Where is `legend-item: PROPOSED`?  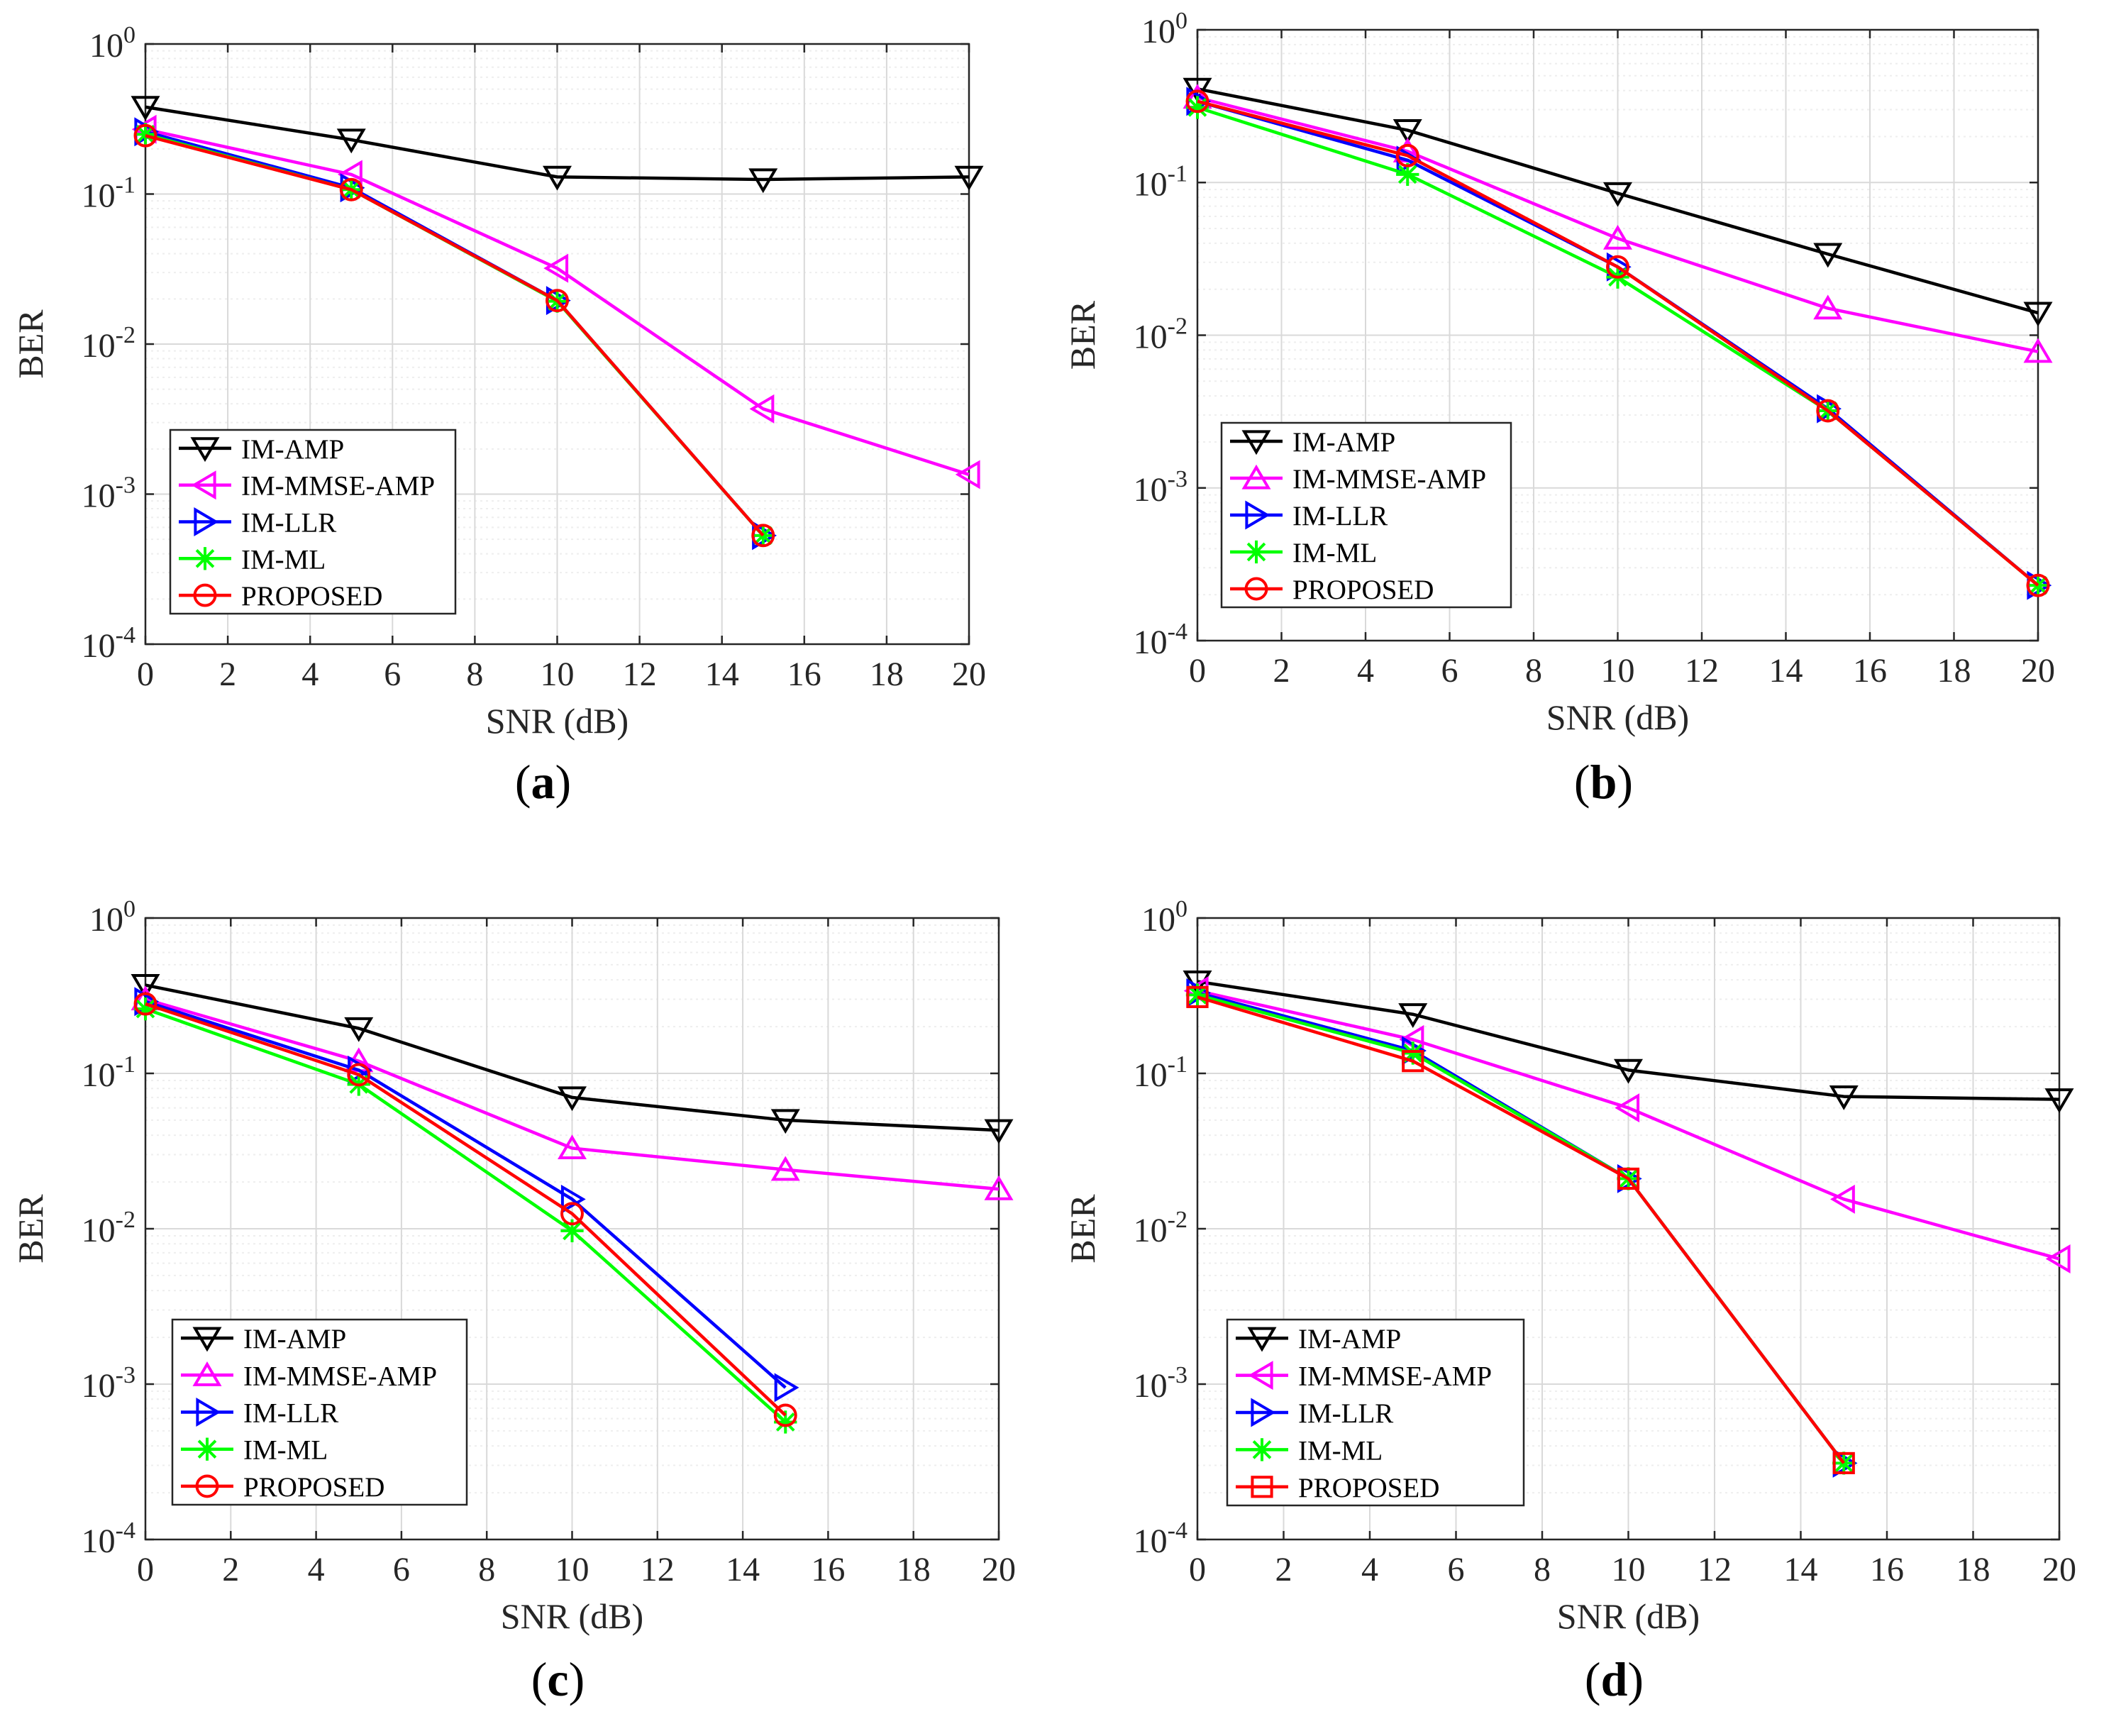
legend-item: PROPOSED is located at coordinates (280, 596).